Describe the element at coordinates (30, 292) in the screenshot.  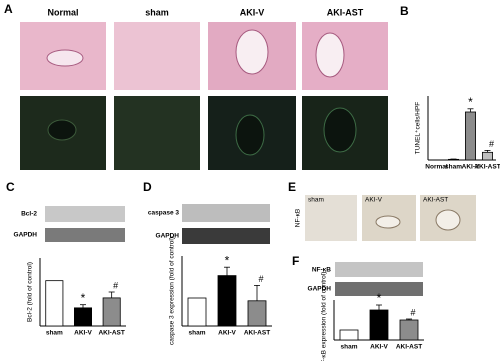
I see `y-axis-label: Bcl-2 (fold of control)` at that location.